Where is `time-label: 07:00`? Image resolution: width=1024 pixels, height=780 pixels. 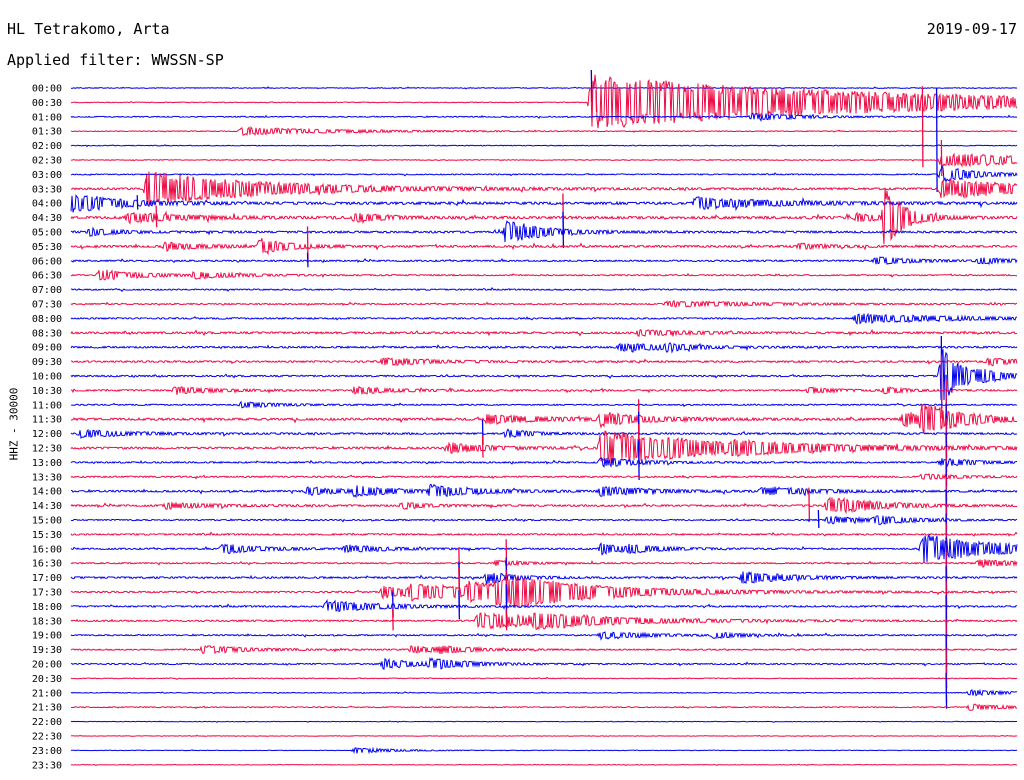 time-label: 07:00 is located at coordinates (47, 290).